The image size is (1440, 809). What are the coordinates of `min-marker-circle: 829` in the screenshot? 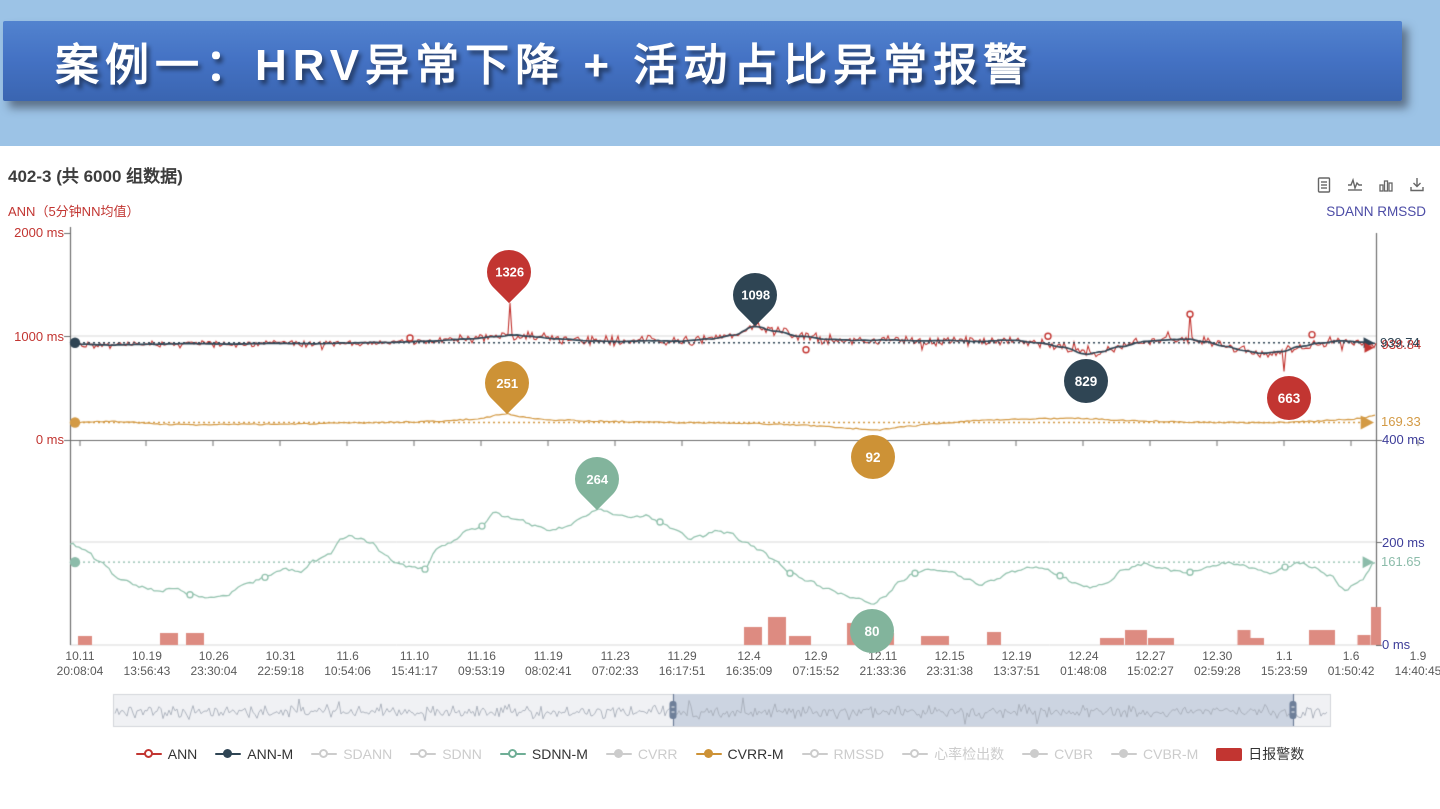 It's located at (1086, 381).